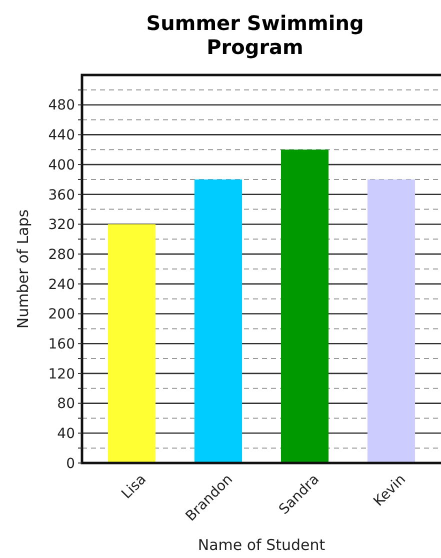  Describe the element at coordinates (70, 464) in the screenshot. I see `y-tick-label: 0` at that location.